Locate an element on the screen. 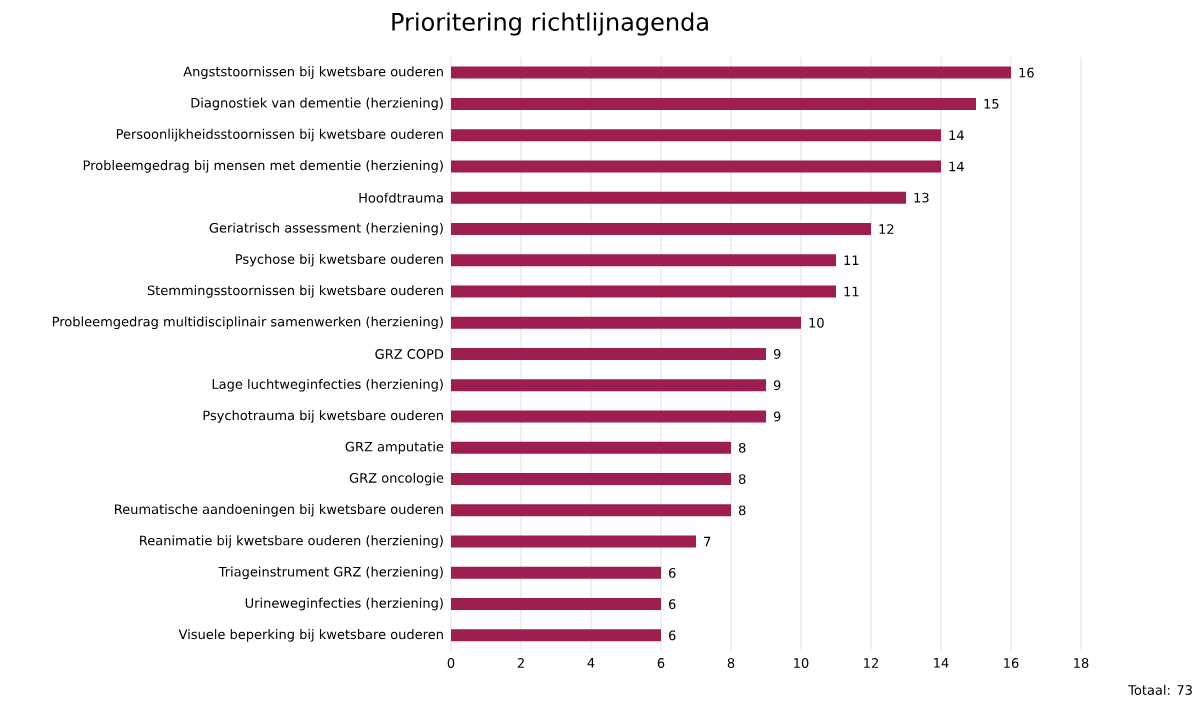 The image size is (1202, 704). y-tick-label: Urineweginfecties (herziening) is located at coordinates (344, 604).